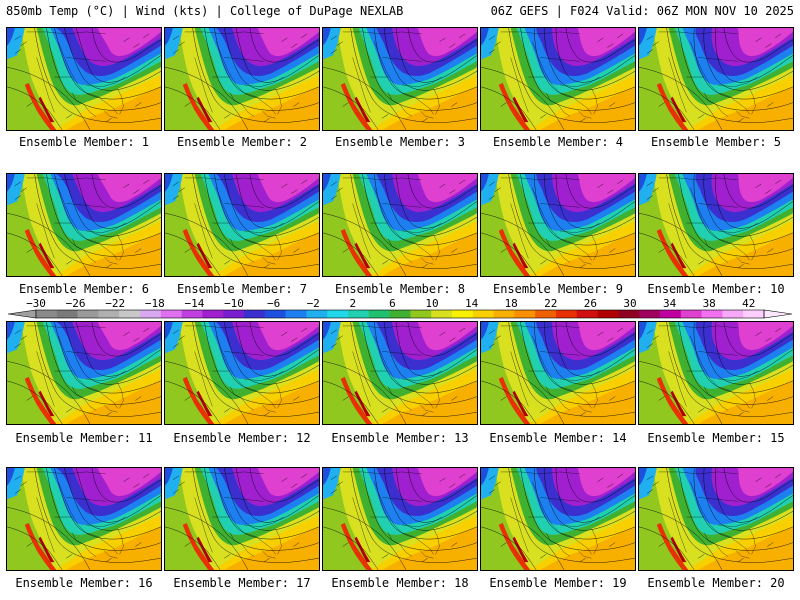  What do you see at coordinates (84, 289) in the screenshot?
I see `ensemble-member-label: Ensemble Member: 6` at bounding box center [84, 289].